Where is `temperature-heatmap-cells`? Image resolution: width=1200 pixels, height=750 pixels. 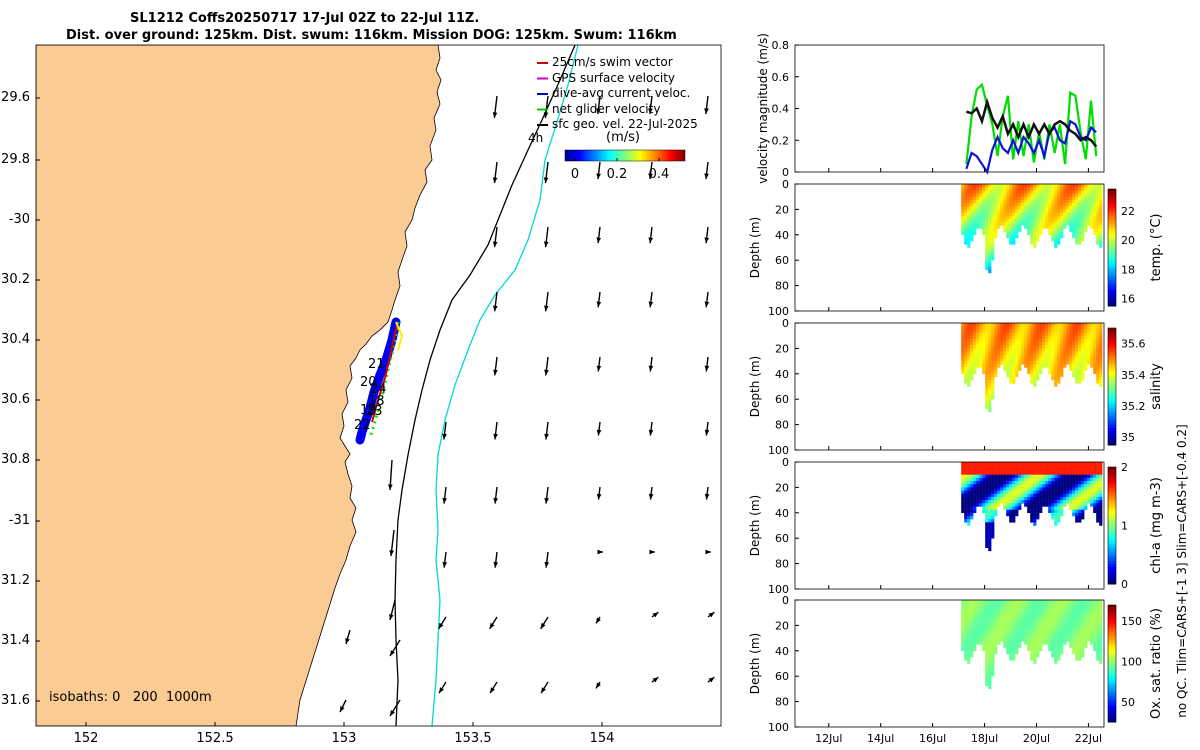
temperature-heatmap-cells is located at coordinates (1032, 229).